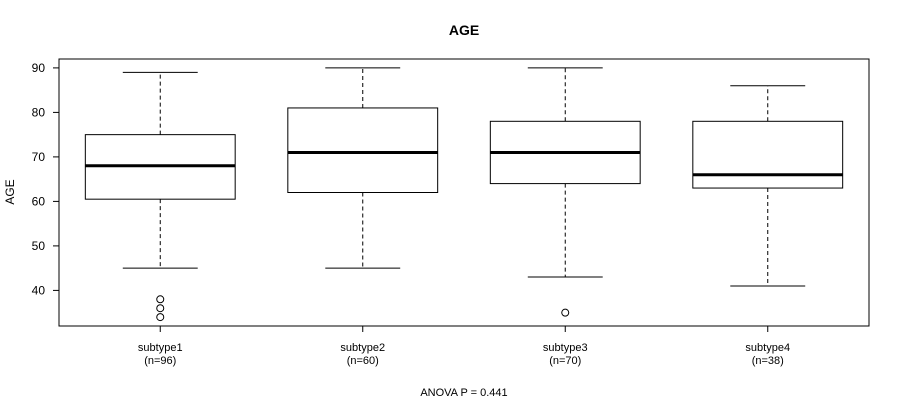 This screenshot has width=900, height=400. I want to click on y-axis-label: AGE, so click(10, 191).